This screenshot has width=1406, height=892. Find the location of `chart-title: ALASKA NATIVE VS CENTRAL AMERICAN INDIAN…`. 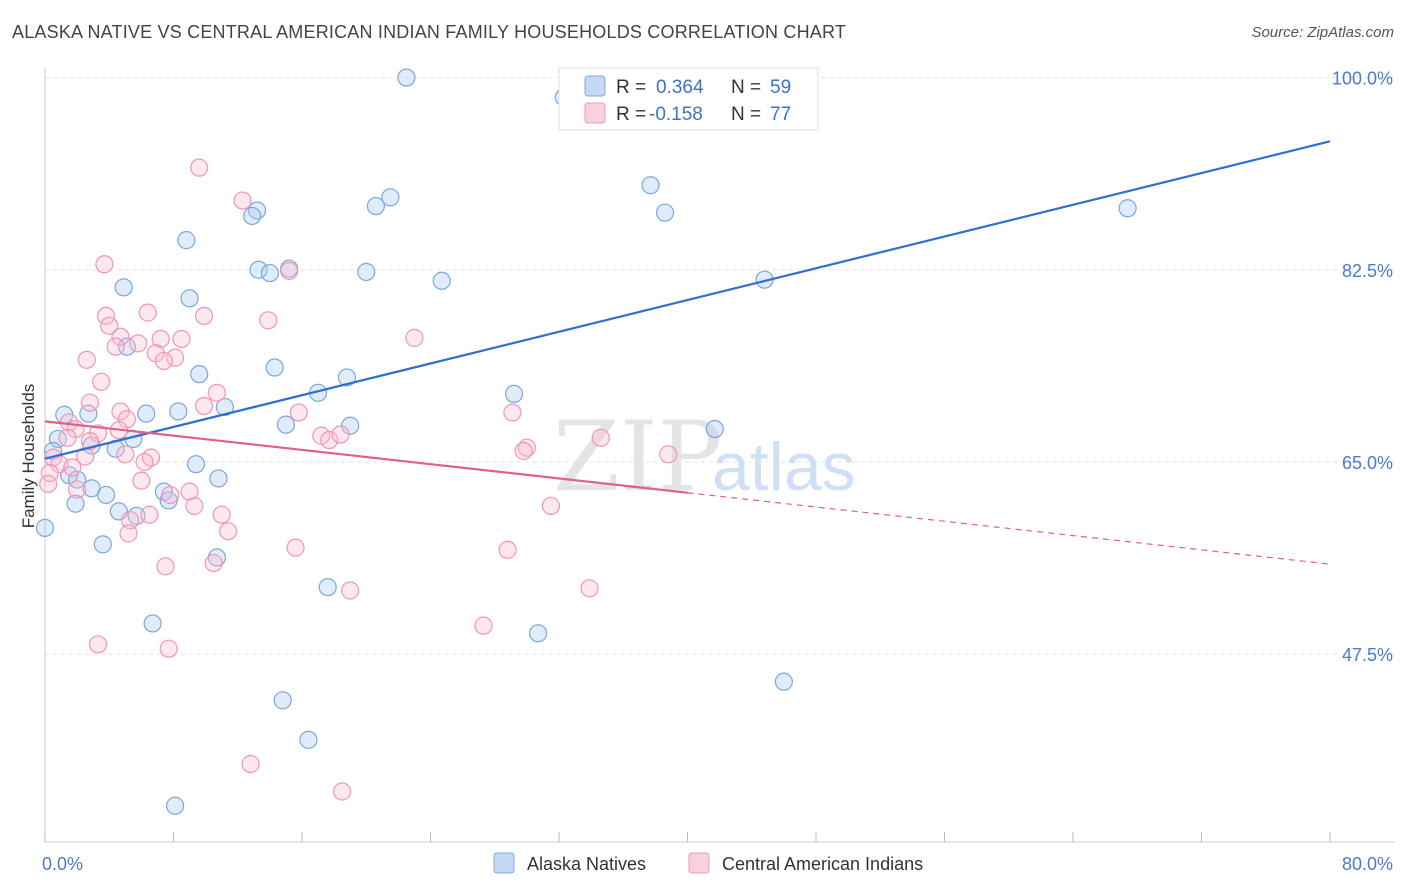

chart-title: ALASKA NATIVE VS CENTRAL AMERICAN INDIAN… is located at coordinates (429, 32).